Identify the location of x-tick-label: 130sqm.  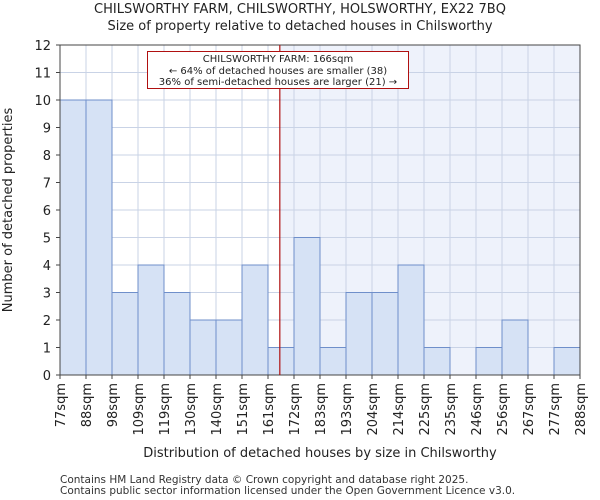
(191, 409).